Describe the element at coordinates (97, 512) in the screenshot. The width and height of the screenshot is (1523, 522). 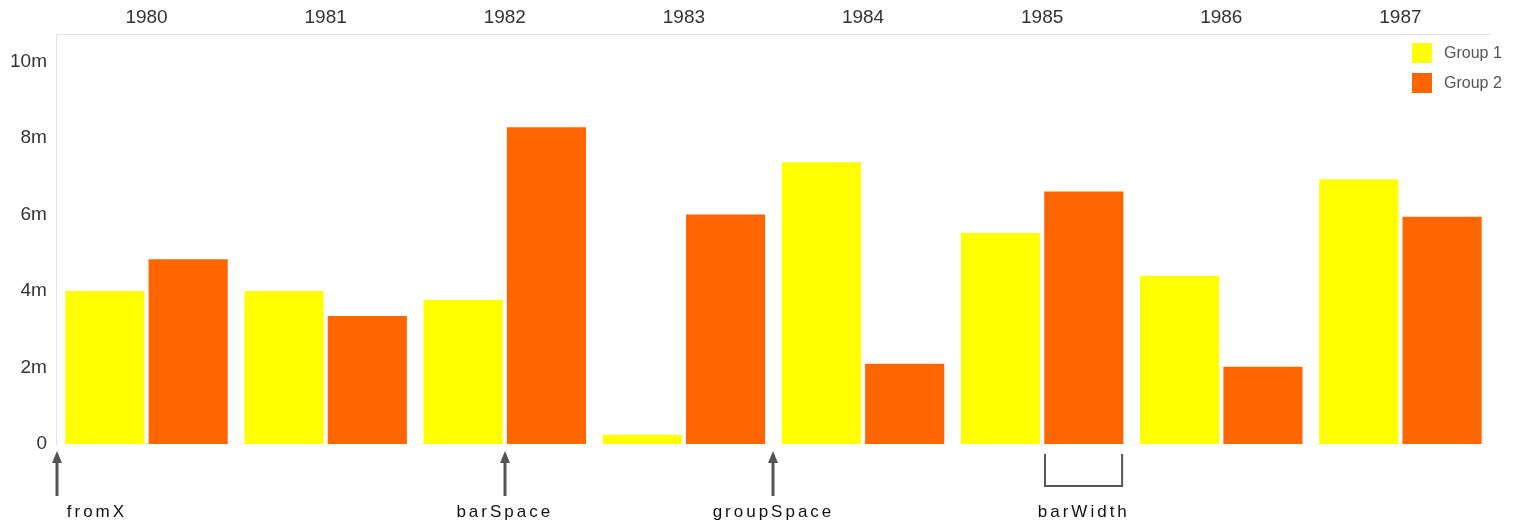
I see `text: fromX` at that location.